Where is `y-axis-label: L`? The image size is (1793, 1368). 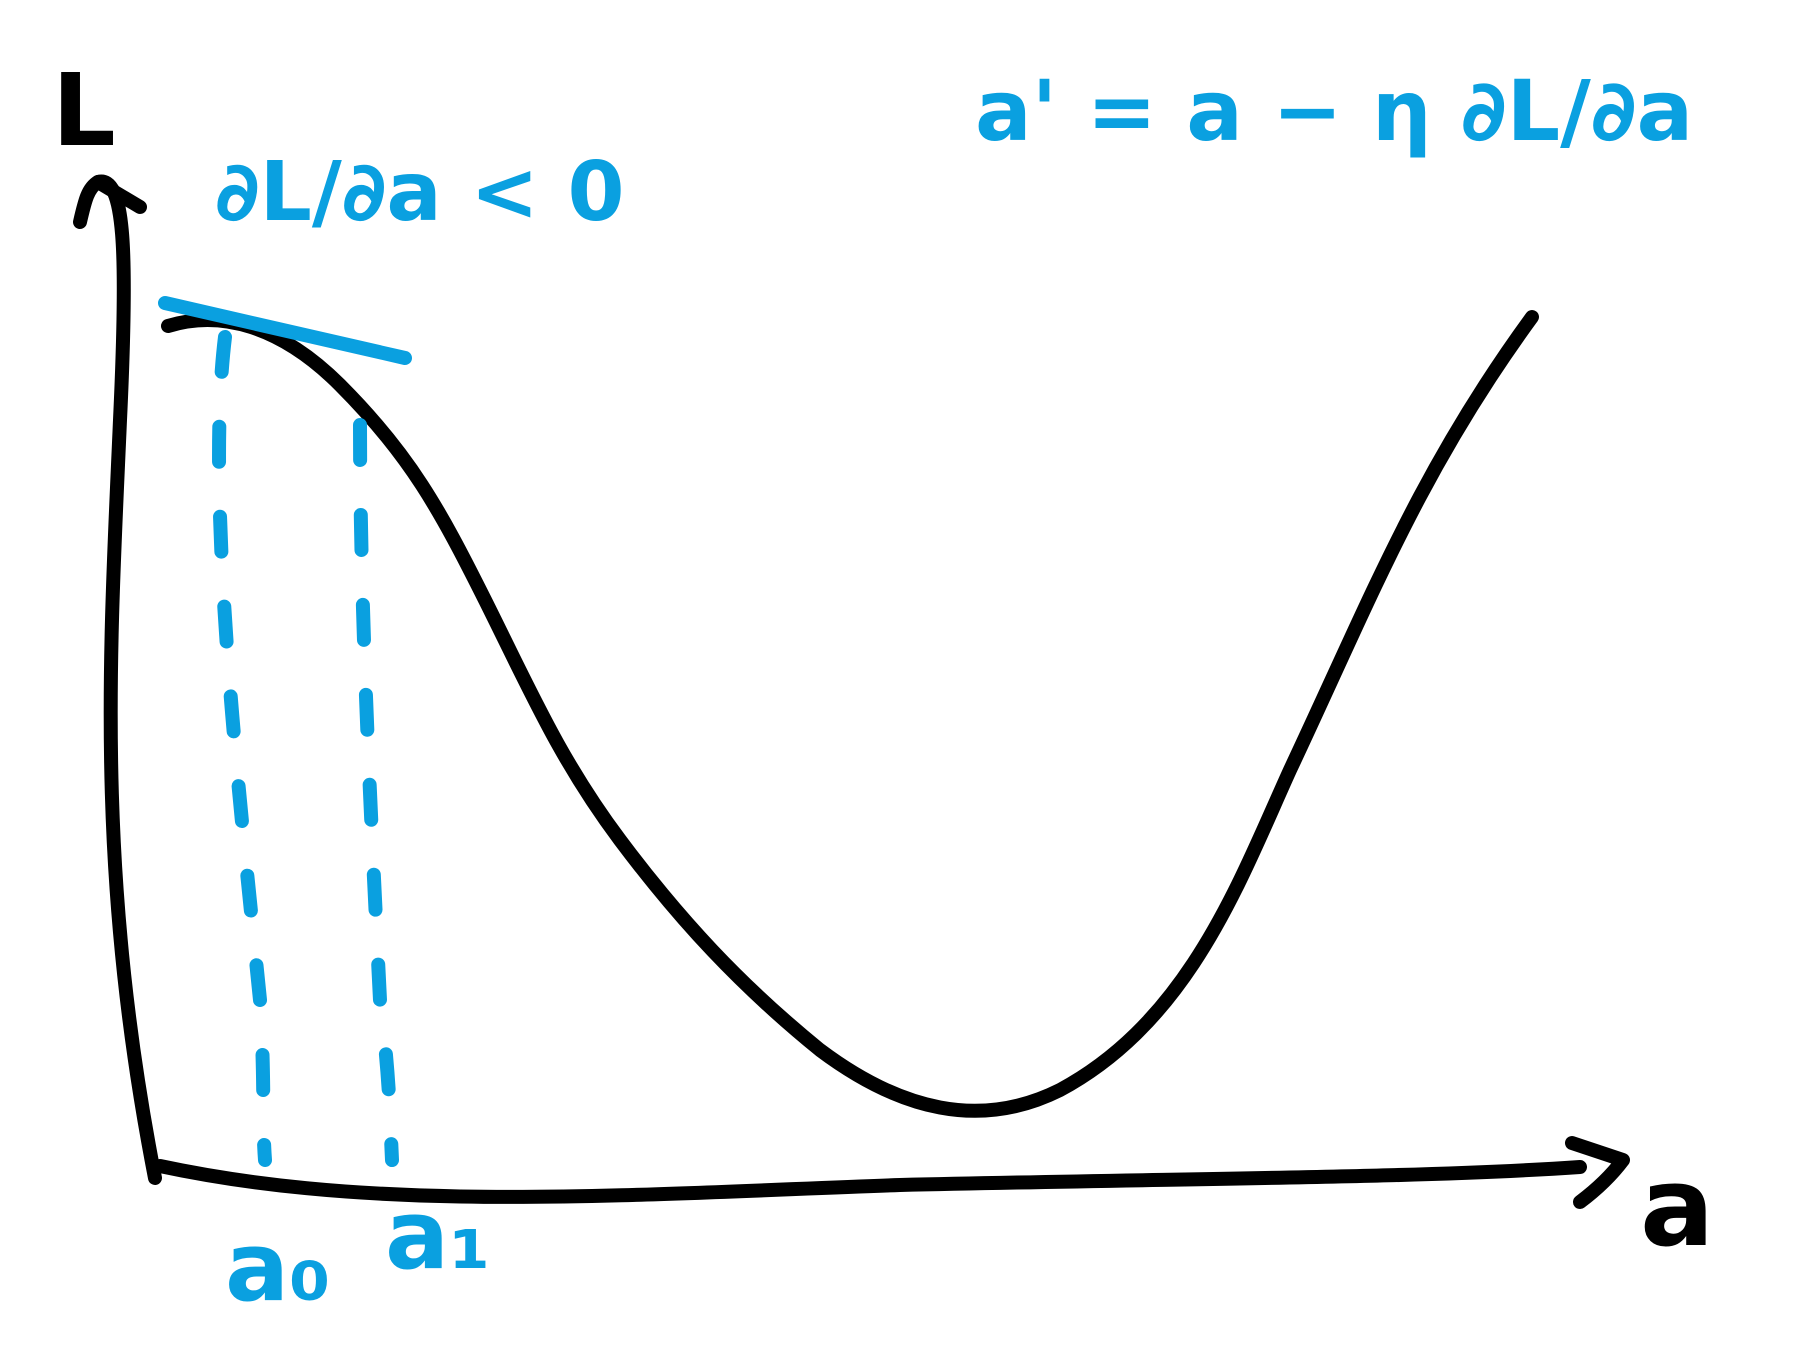 y-axis-label: L is located at coordinates (84, 110).